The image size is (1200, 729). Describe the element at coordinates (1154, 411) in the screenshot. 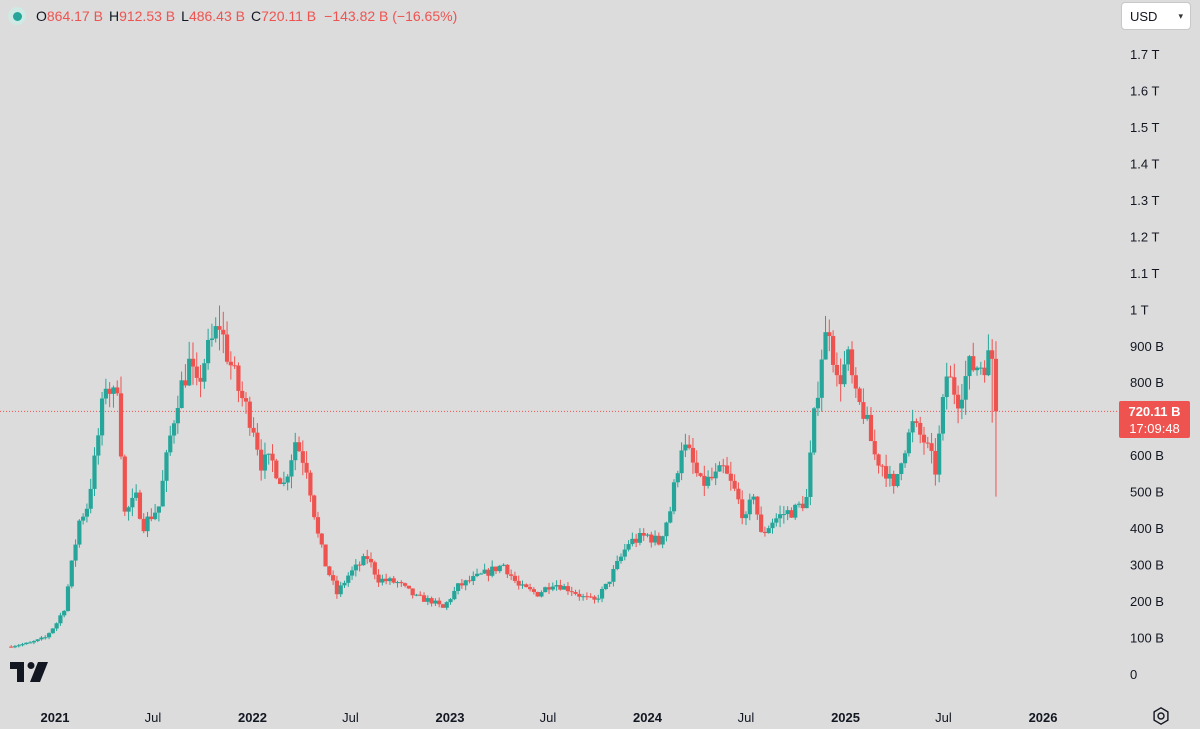

I see `current-price-label: 720.11 B` at that location.